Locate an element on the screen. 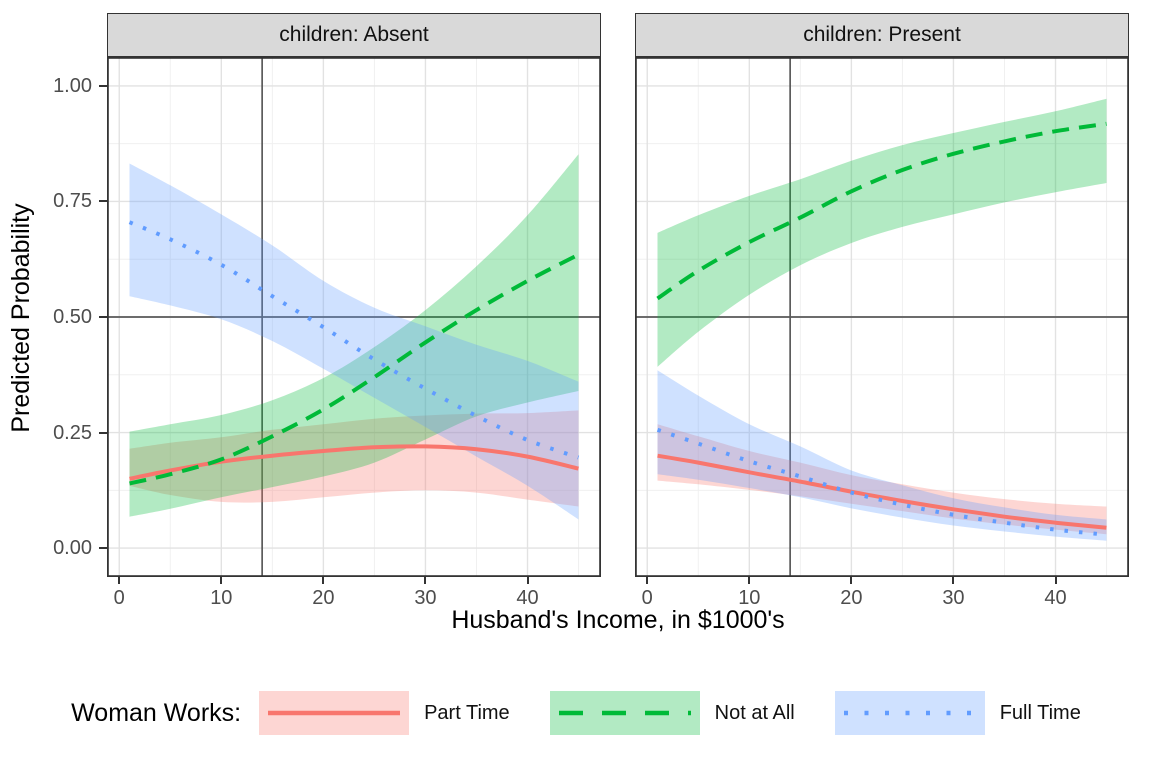 This screenshot has width=1152, height=768. legend-item-full-time: Full Time is located at coordinates (957, 713).